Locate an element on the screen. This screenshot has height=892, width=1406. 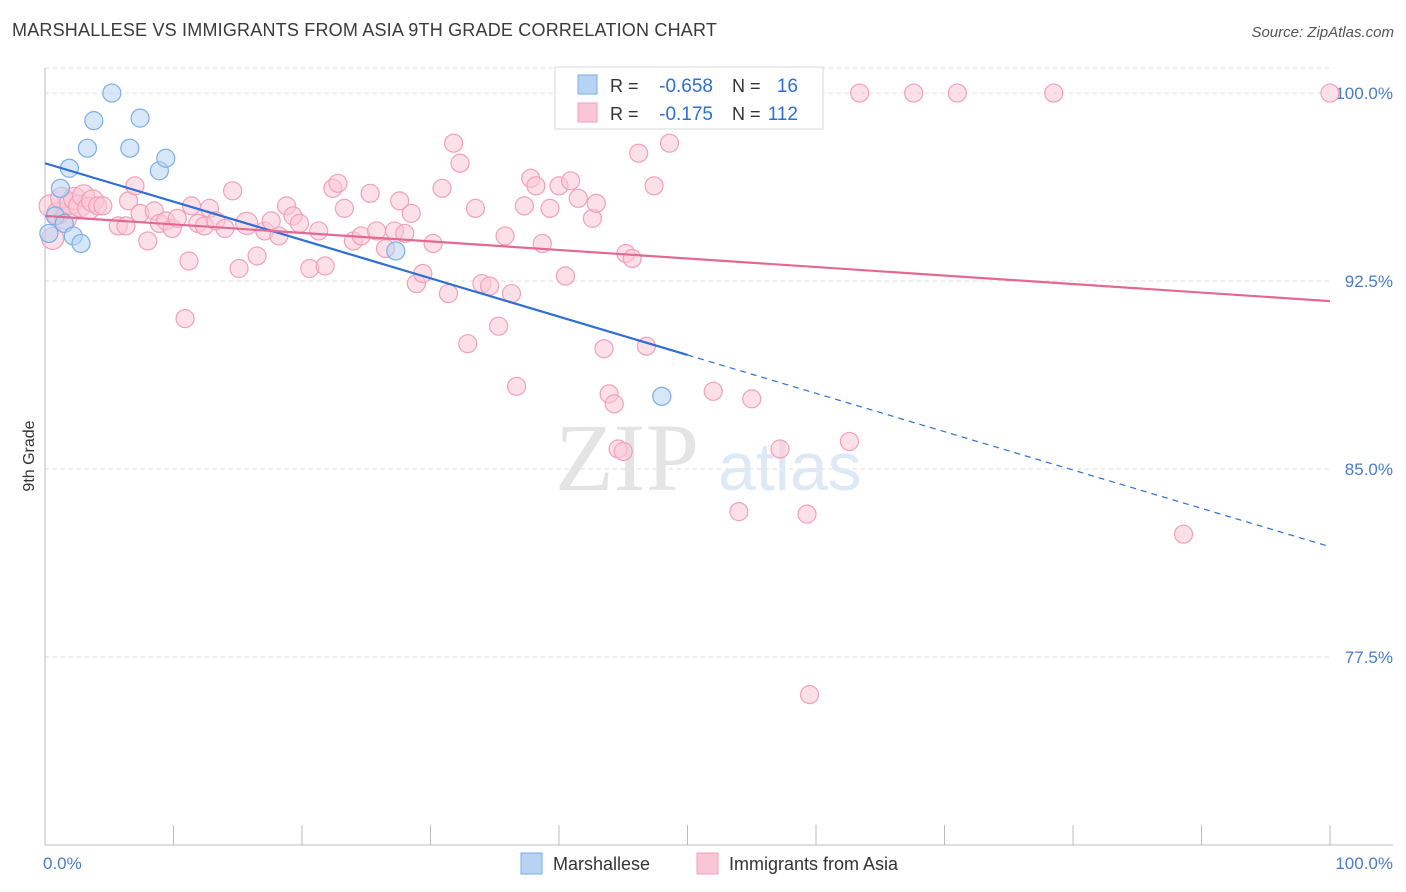
x-tick-label: 0.0% is located at coordinates (62, 863).